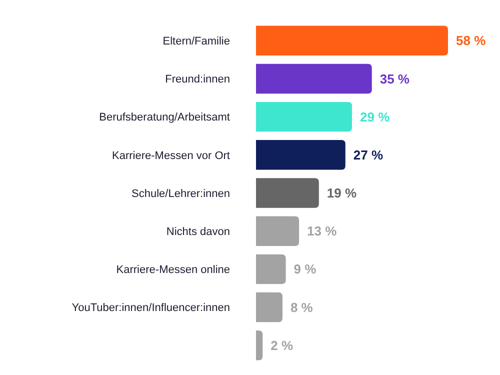  Describe the element at coordinates (197, 80) in the screenshot. I see `y-tick-label: Freund:innen` at that location.